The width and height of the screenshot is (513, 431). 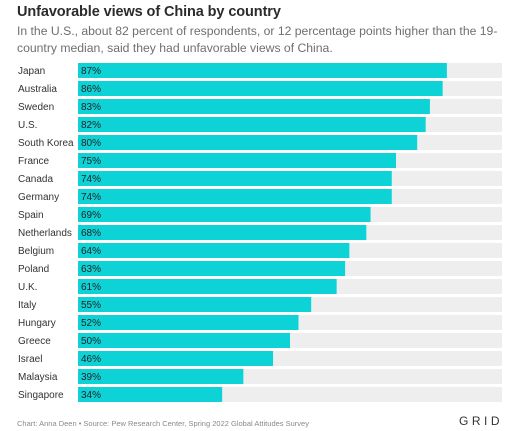 What do you see at coordinates (91, 287) in the screenshot?
I see `value-label-u-k: 61%` at bounding box center [91, 287].